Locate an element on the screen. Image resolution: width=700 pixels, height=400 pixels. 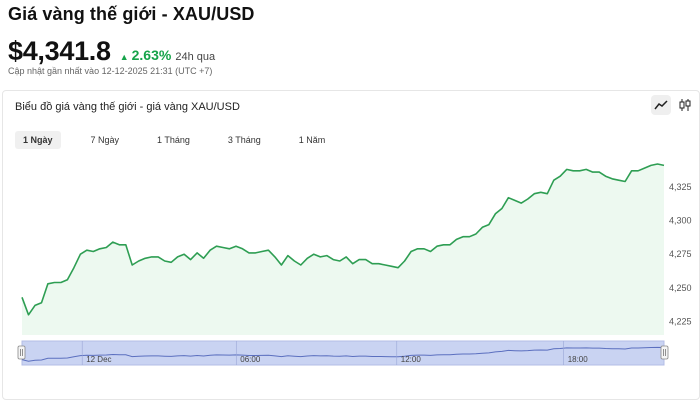
navigator-time-label: 12:00 is located at coordinates (411, 359).